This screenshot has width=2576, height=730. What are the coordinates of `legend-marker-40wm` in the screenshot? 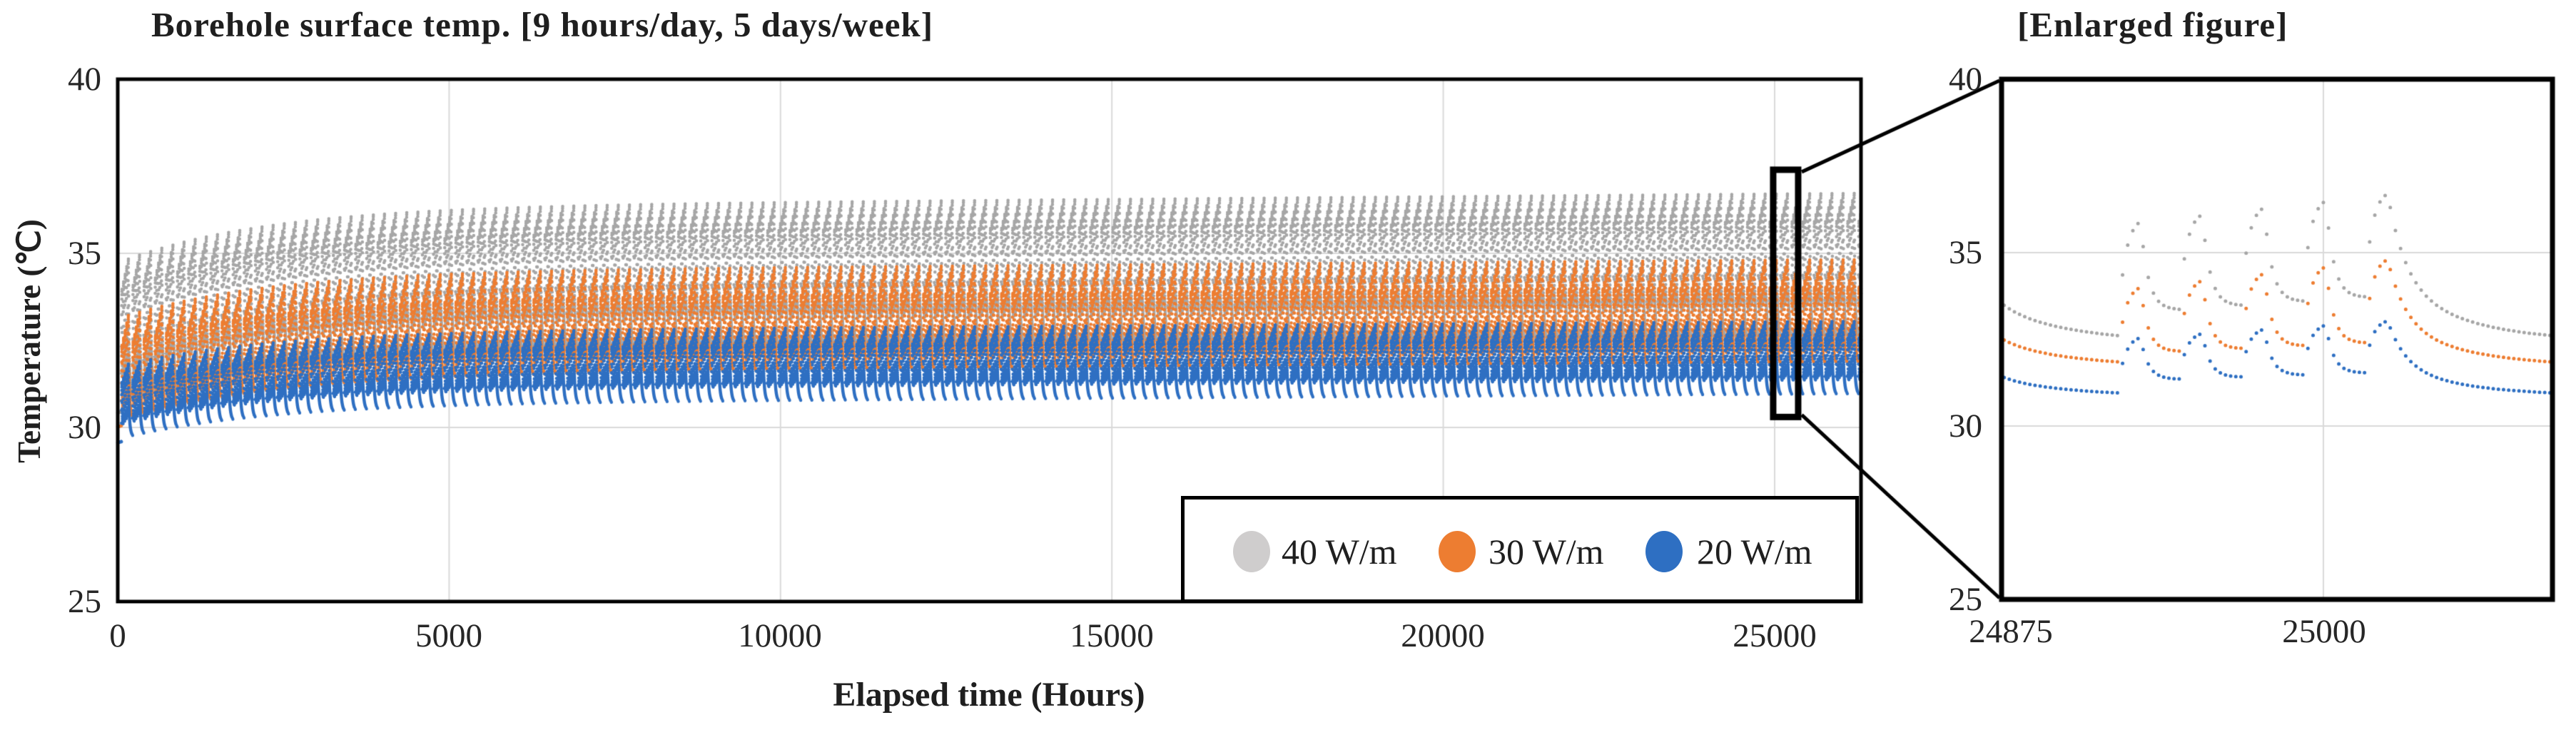 It's located at (1251, 551).